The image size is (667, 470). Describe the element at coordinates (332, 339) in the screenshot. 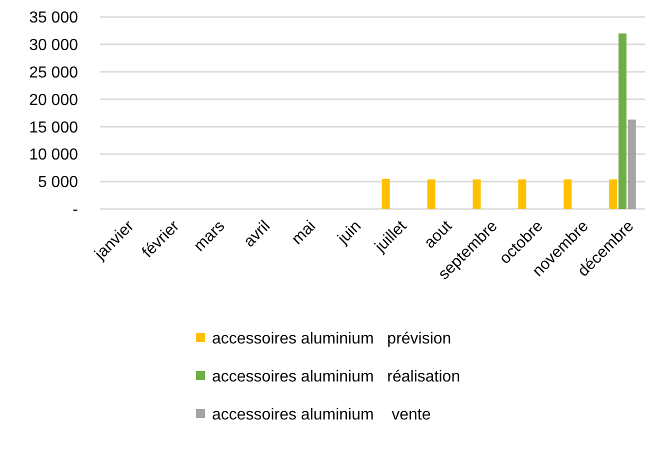

I see `legend-label: accessoires aluminium prévision` at that location.